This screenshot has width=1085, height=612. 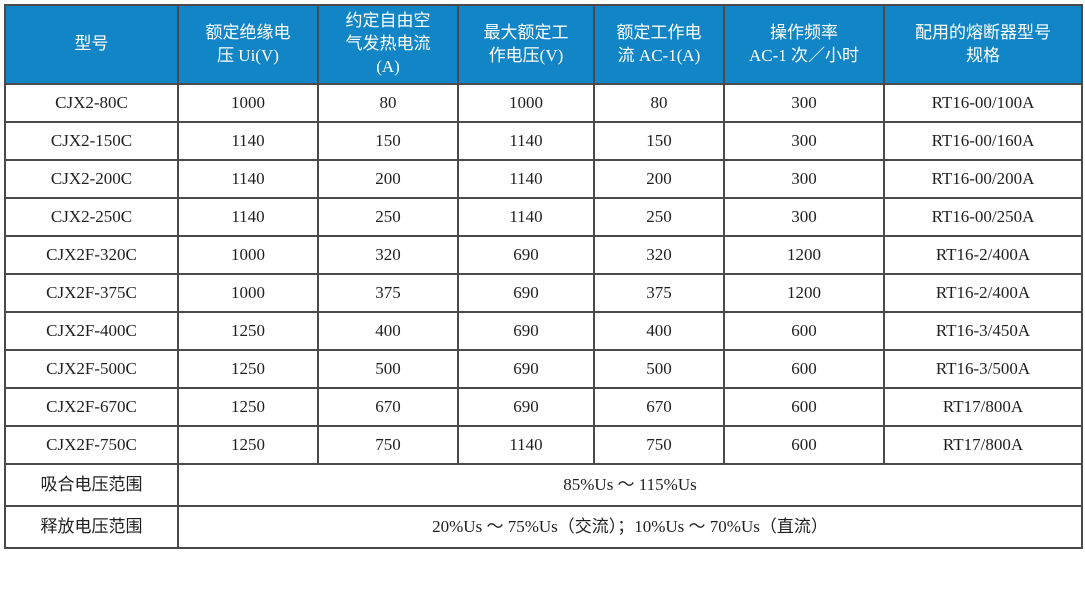 What do you see at coordinates (91, 369) in the screenshot?
I see `model-cell: CJX2F-500C` at bounding box center [91, 369].